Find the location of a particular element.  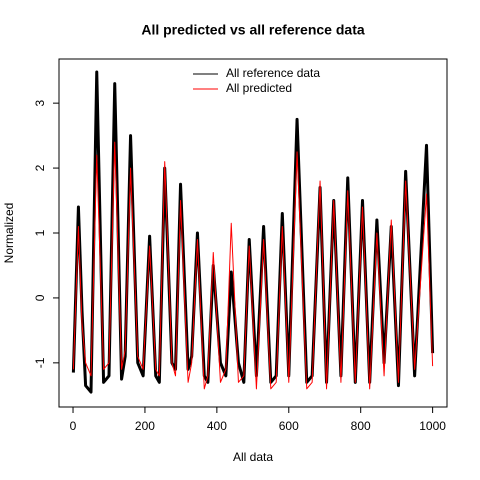

x-tick-label: 200 is located at coordinates (145, 426).